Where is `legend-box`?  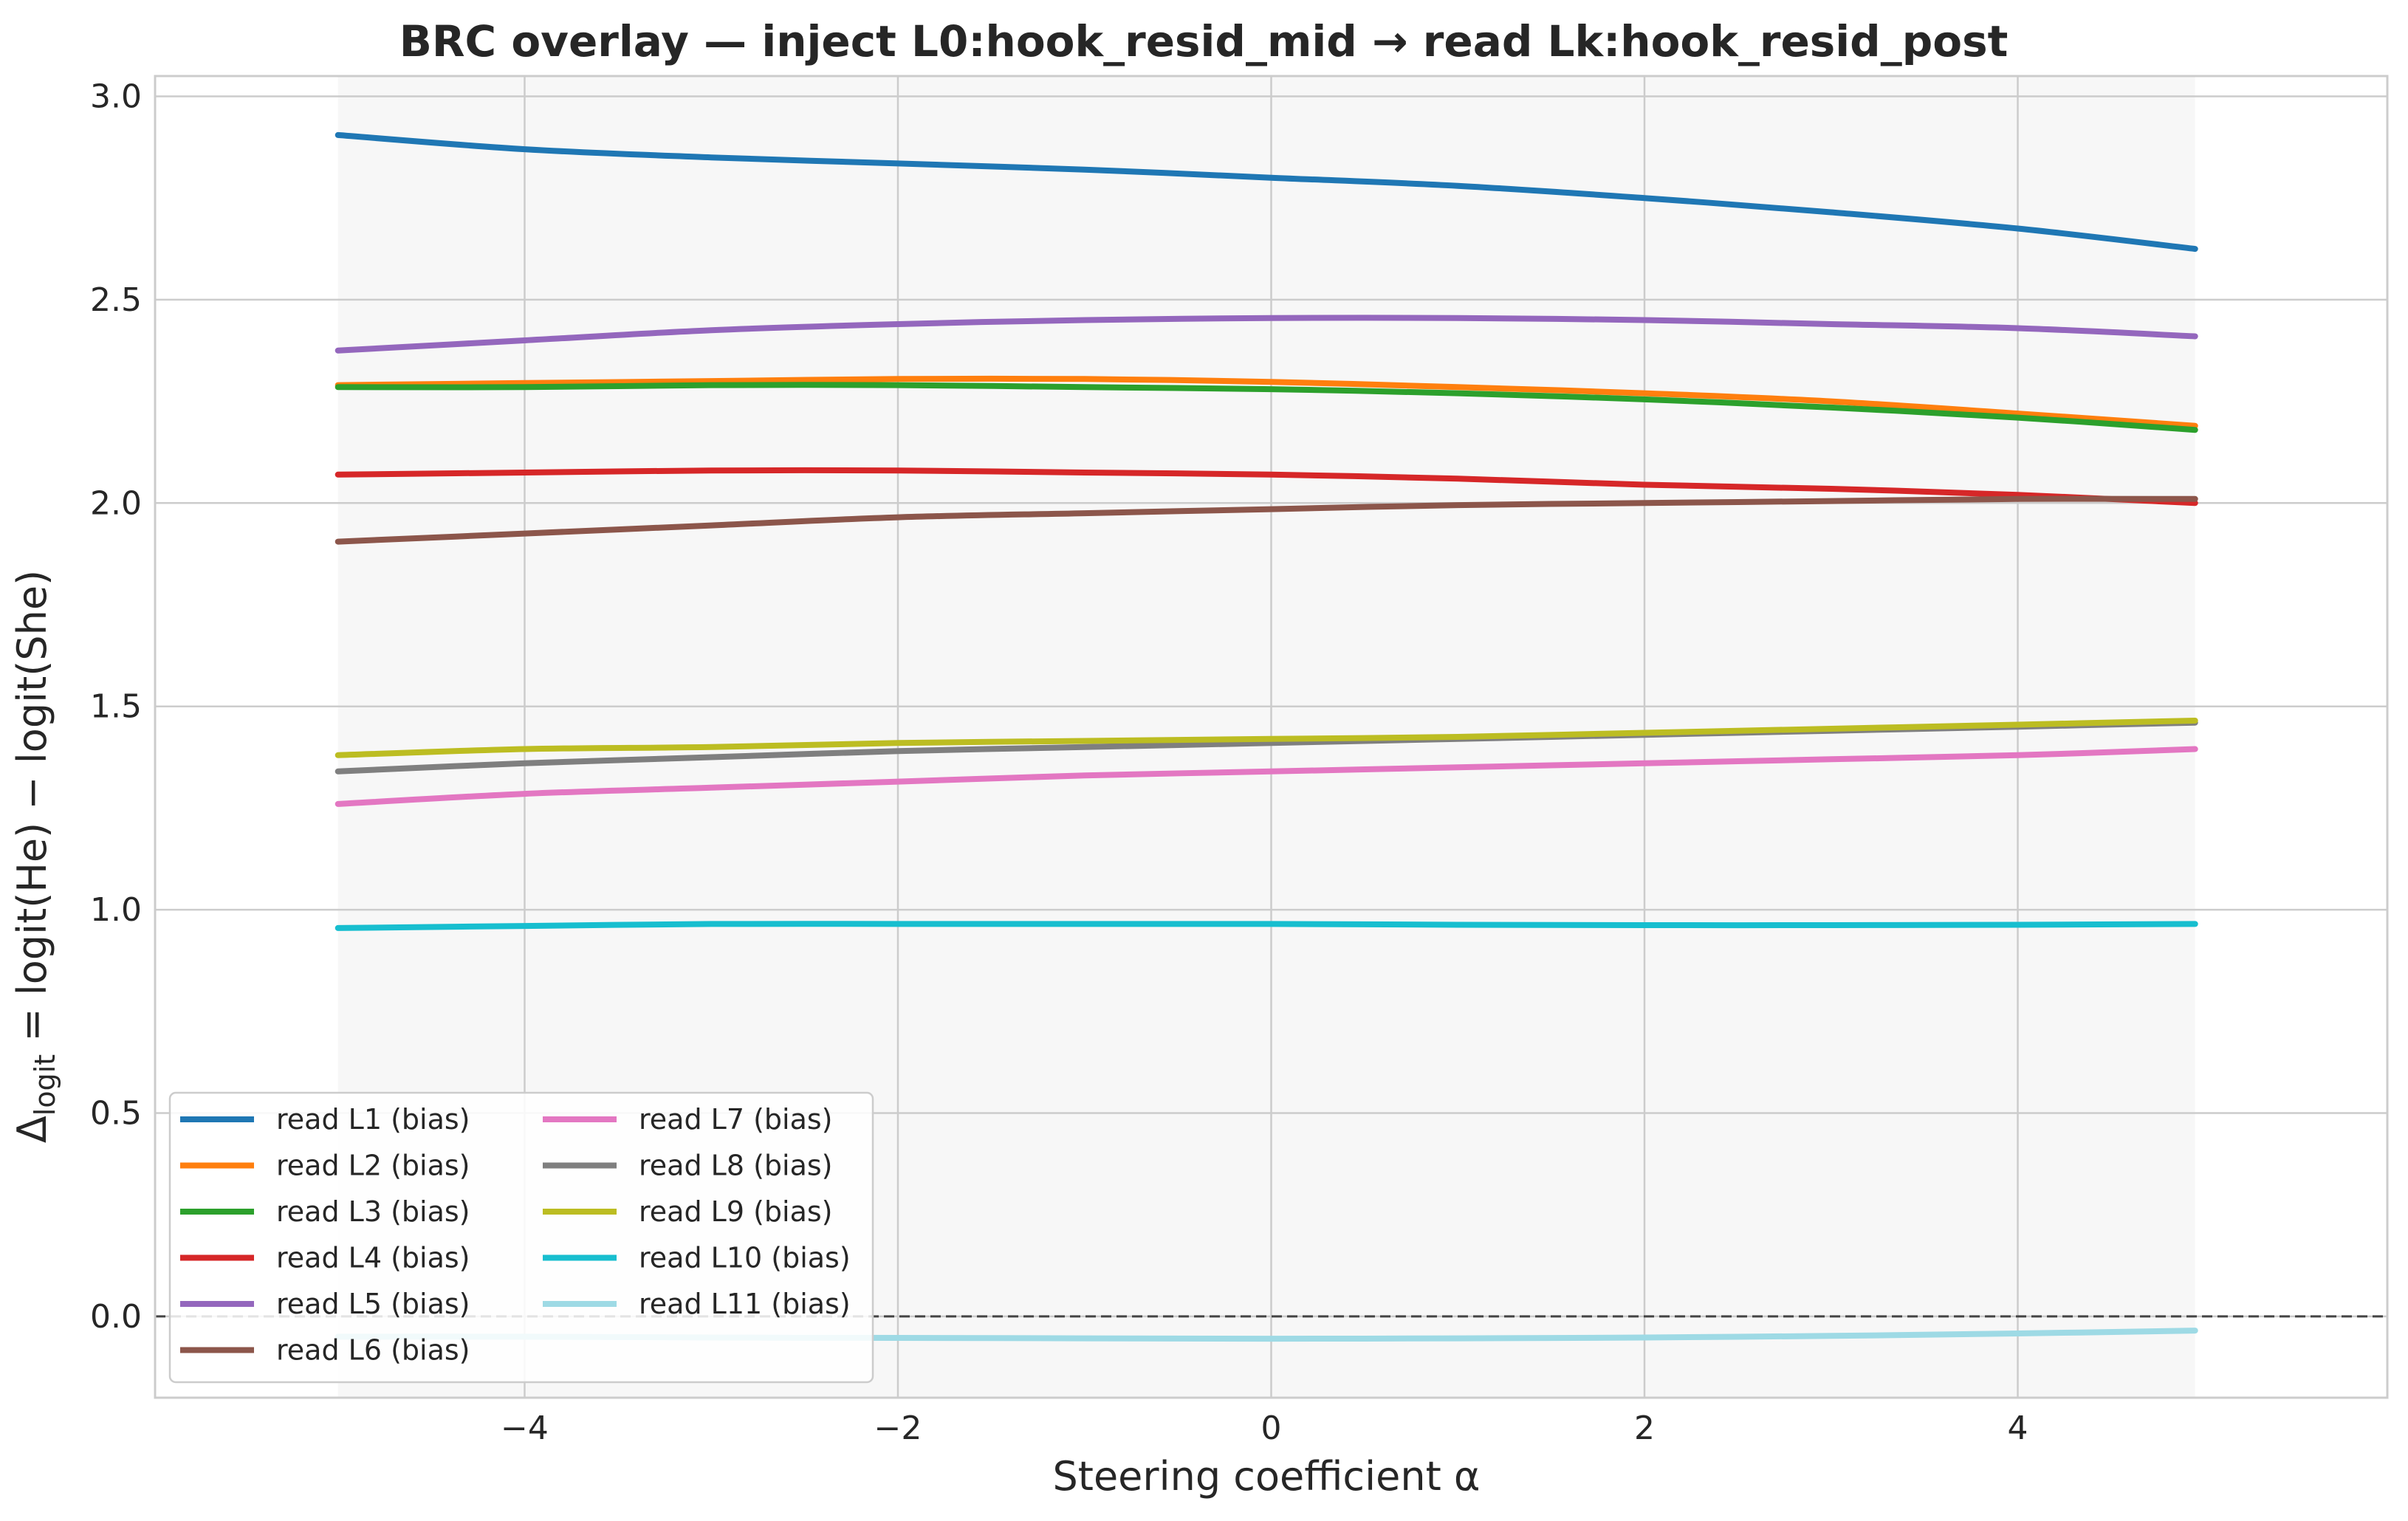 legend-box is located at coordinates (521, 1238).